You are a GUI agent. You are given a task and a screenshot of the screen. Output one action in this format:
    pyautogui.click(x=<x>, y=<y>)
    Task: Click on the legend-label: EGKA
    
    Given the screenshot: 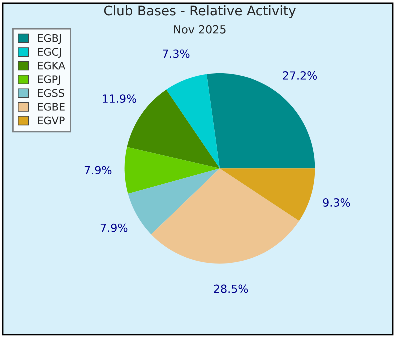 What is the action you would take?
    pyautogui.click(x=52, y=66)
    